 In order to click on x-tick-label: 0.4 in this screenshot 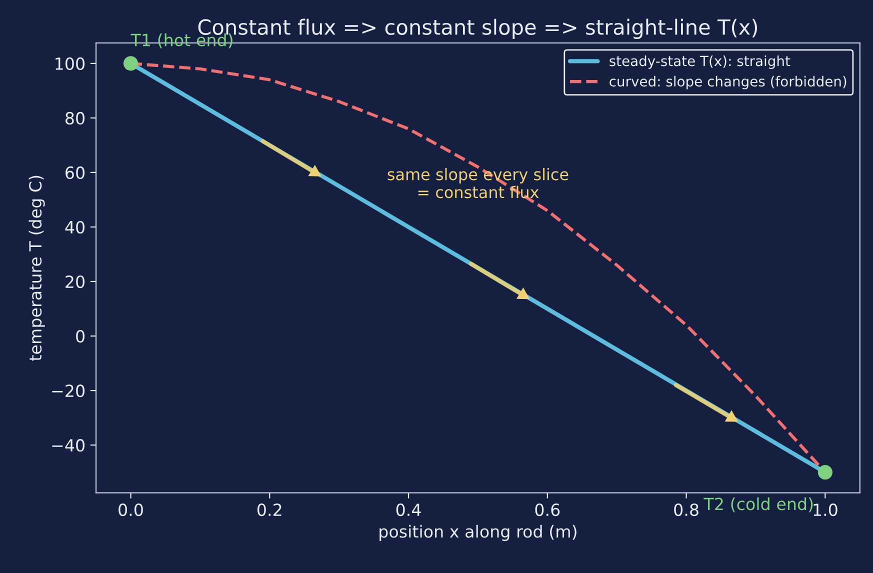, I will do `click(408, 509)`.